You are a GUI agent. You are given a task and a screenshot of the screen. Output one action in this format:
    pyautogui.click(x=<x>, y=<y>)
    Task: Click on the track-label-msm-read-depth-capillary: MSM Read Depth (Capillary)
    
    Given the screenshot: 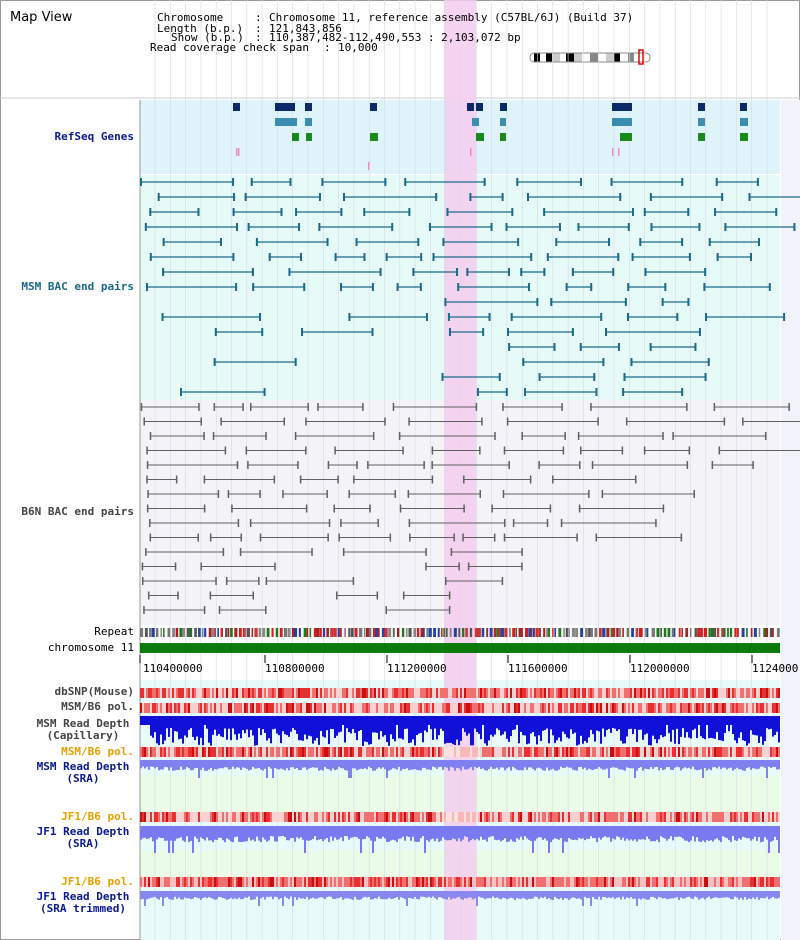 What is the action you would take?
    pyautogui.click(x=83, y=729)
    